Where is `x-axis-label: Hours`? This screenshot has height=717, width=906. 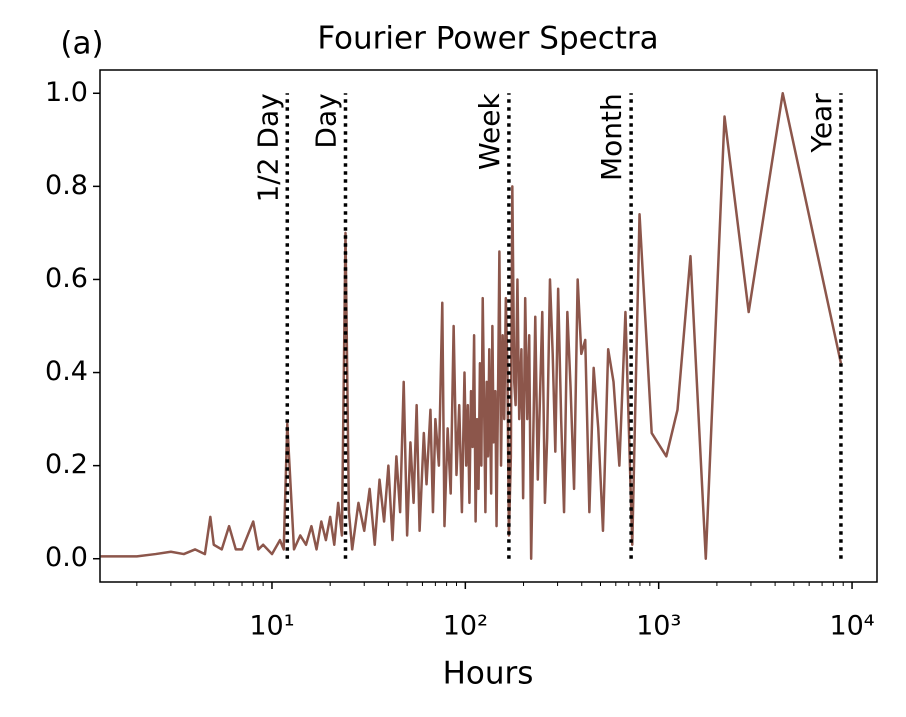 x-axis-label: Hours is located at coordinates (488, 674).